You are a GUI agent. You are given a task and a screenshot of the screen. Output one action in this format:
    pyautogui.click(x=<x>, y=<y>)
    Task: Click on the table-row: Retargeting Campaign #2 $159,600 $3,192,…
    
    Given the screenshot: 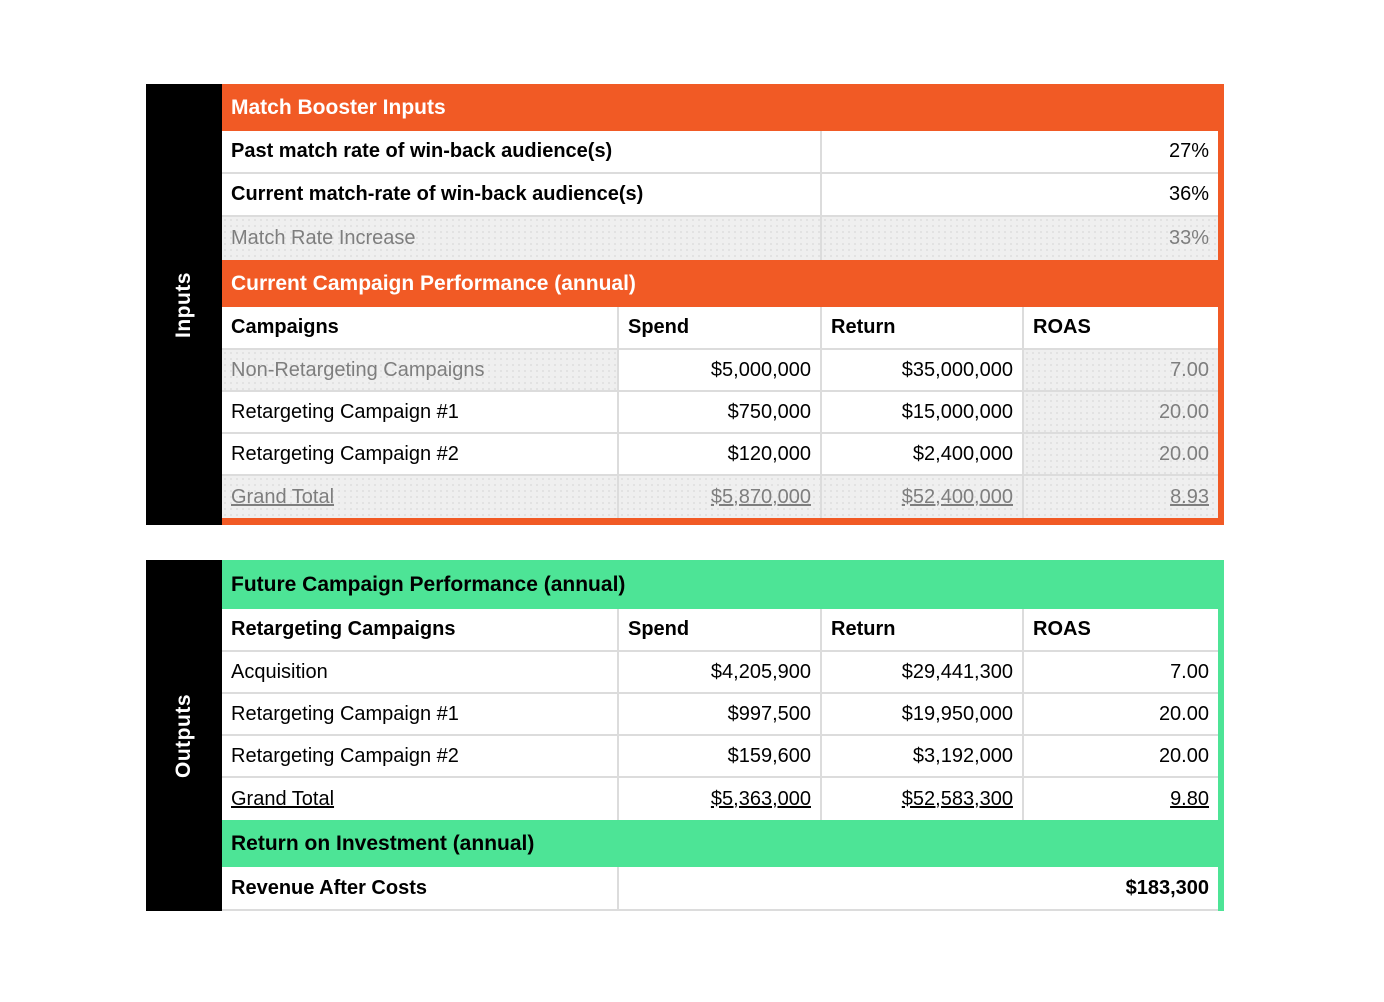 What is the action you would take?
    pyautogui.click(x=720, y=757)
    